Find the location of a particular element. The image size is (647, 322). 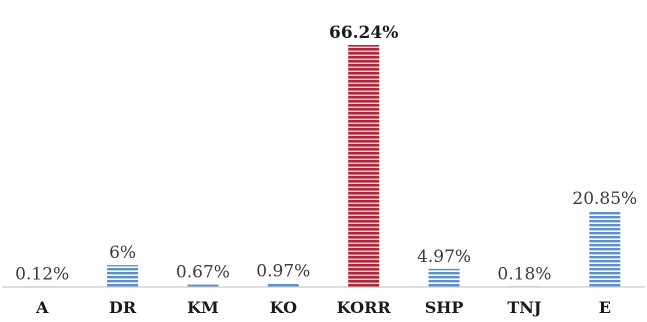

bar-km is located at coordinates (203, 285).